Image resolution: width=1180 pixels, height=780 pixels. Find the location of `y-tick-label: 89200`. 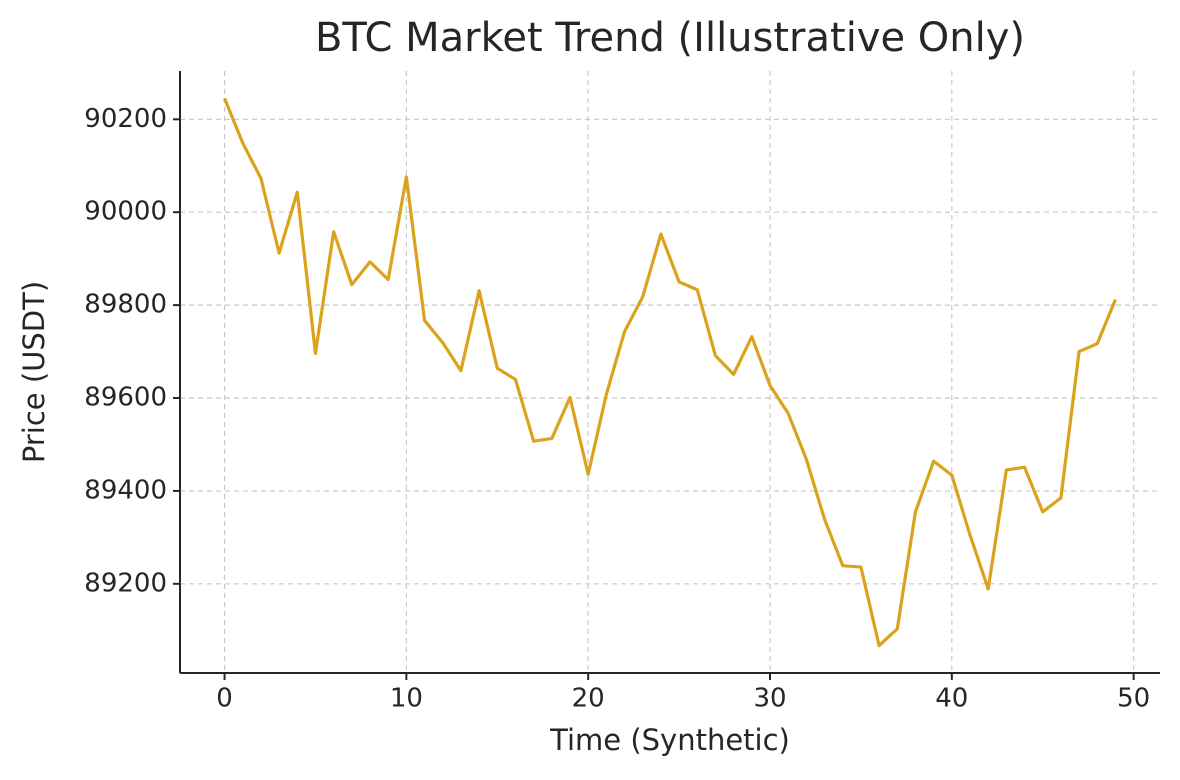

y-tick-label: 89200 is located at coordinates (125, 583).